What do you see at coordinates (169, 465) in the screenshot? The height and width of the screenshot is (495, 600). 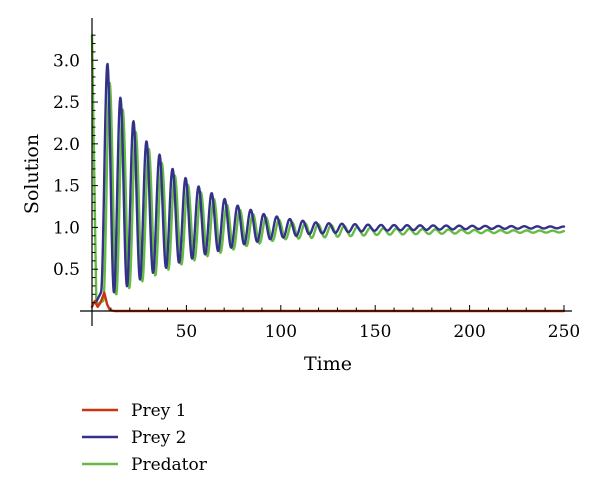 I see `legend-label: Predator` at bounding box center [169, 465].